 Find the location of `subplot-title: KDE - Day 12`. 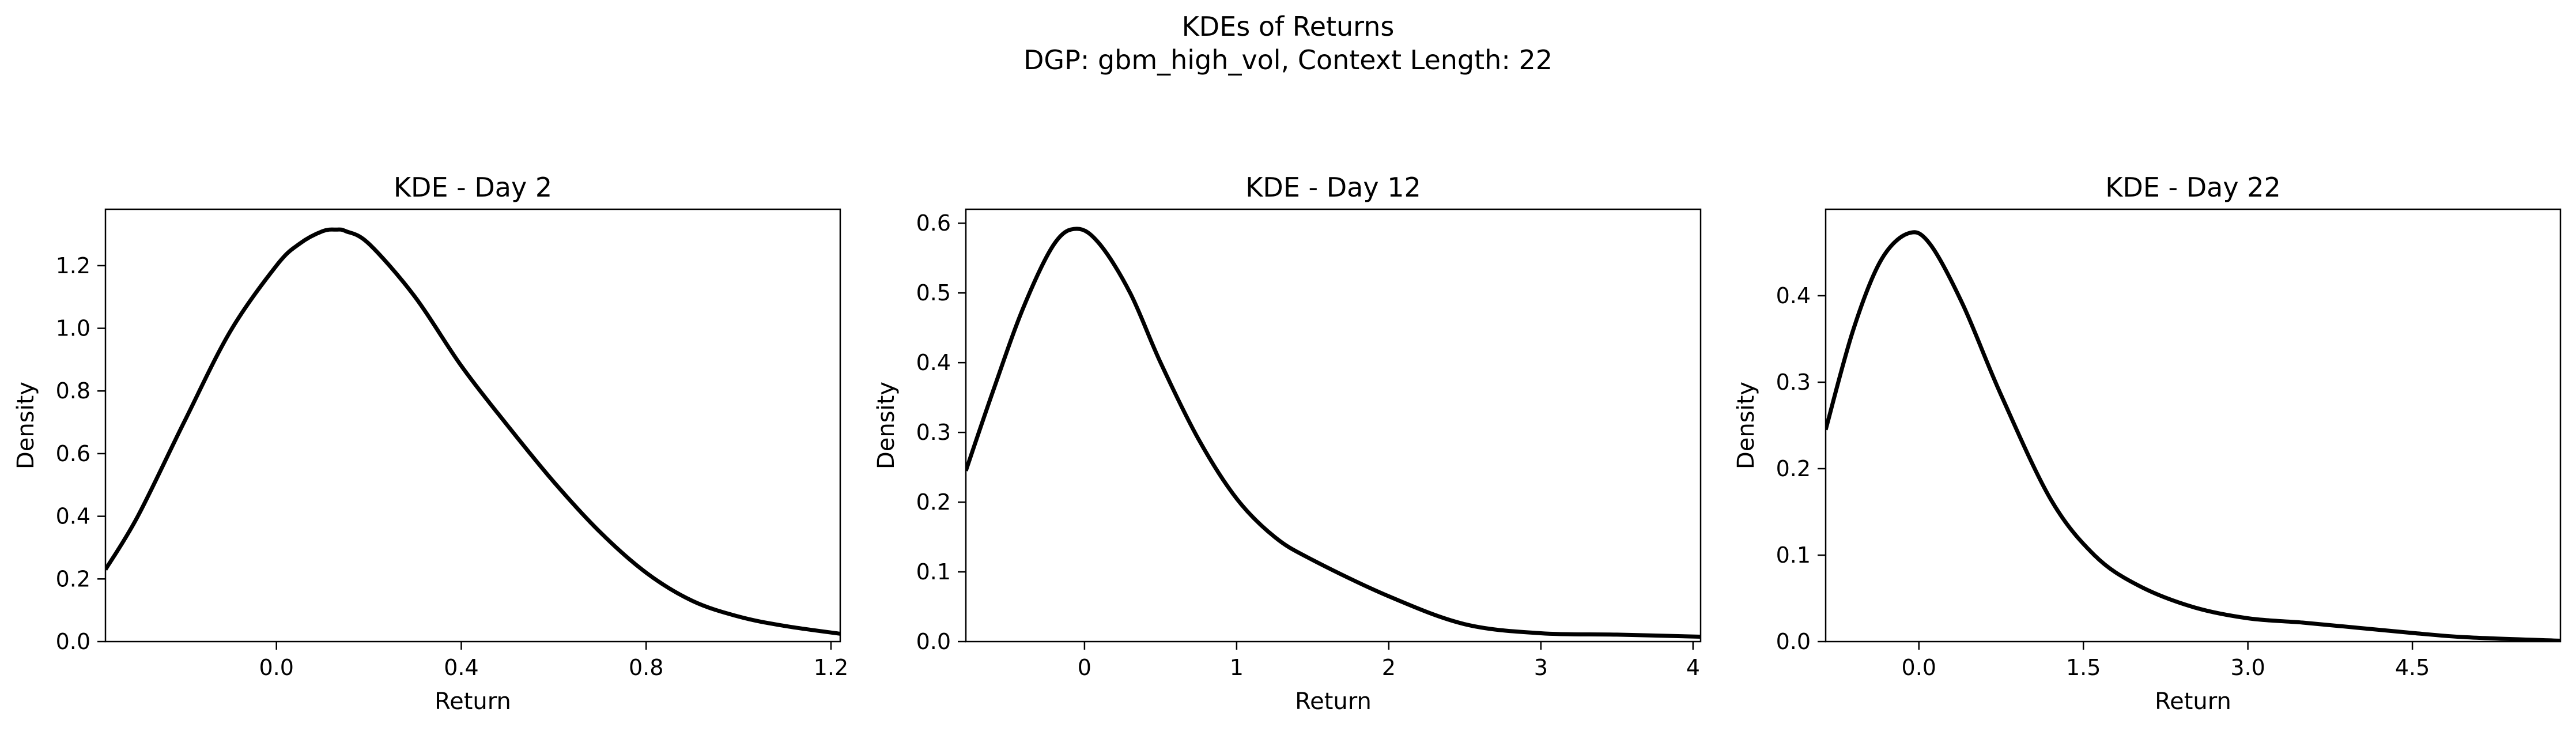

subplot-title: KDE - Day 12 is located at coordinates (1333, 187).